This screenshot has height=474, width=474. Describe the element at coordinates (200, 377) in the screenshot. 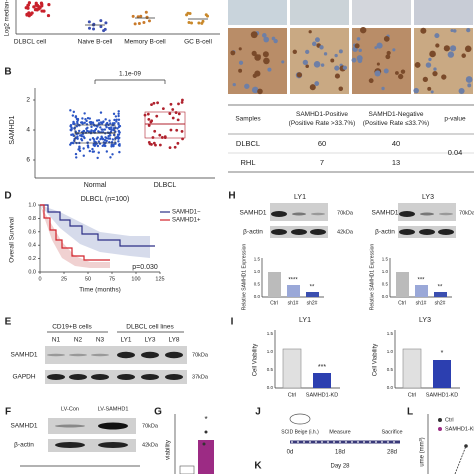

I see `size-label: 37kDa` at that location.